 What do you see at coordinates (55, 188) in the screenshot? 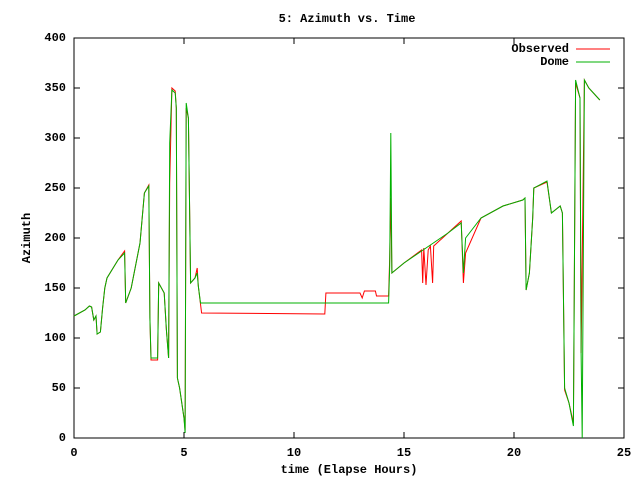
I see `y-tick-label: 250` at bounding box center [55, 188].